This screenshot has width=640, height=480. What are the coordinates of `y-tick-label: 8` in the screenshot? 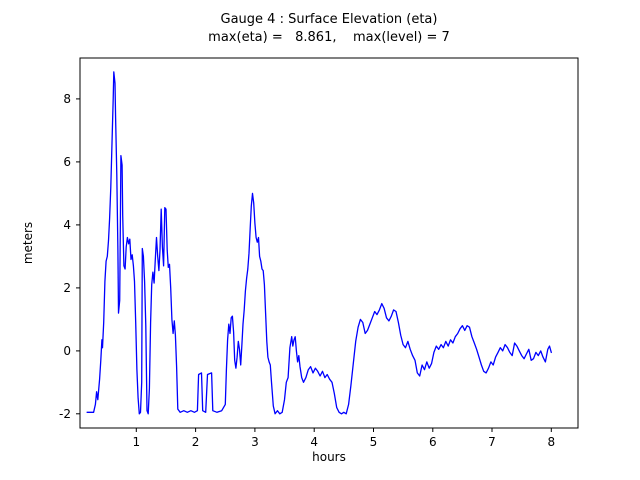 It's located at (67, 99).